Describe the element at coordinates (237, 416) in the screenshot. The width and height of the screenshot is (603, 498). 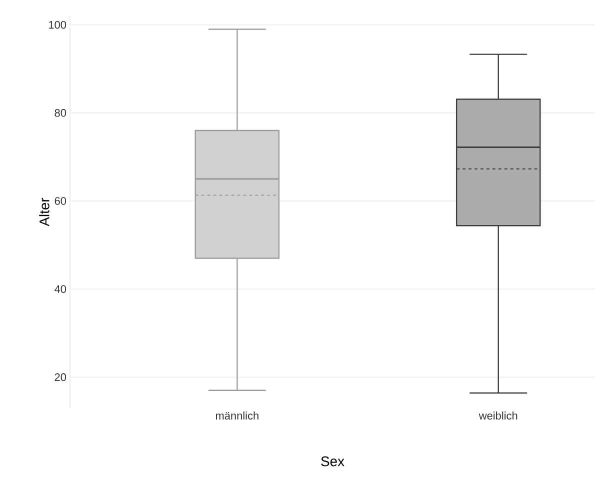
I see `x-tick-label: männlich` at that location.